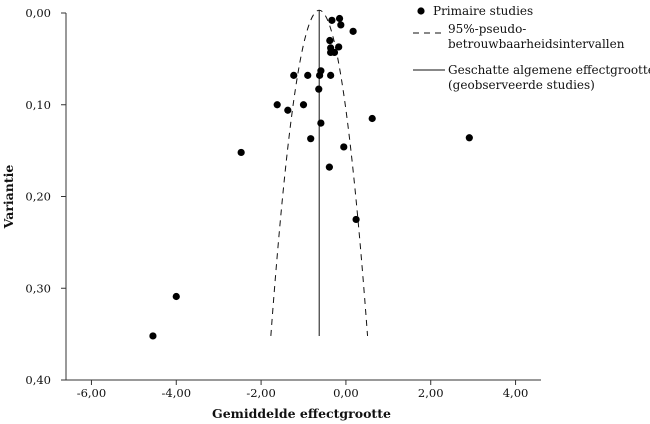 This screenshot has width=650, height=424. What do you see at coordinates (38, 380) in the screenshot?
I see `y-tick-label: 0,40` at bounding box center [38, 380].